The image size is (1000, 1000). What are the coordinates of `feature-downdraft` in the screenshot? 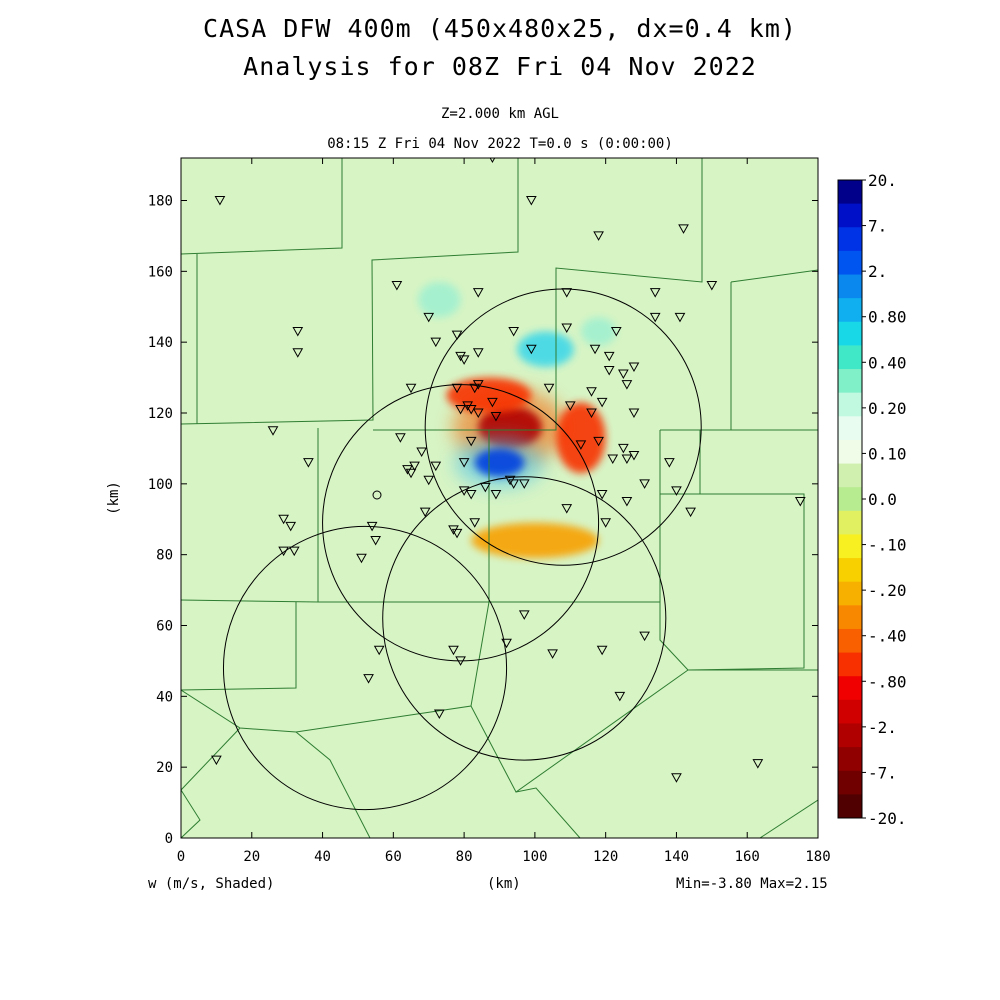 It's located at (535, 540).